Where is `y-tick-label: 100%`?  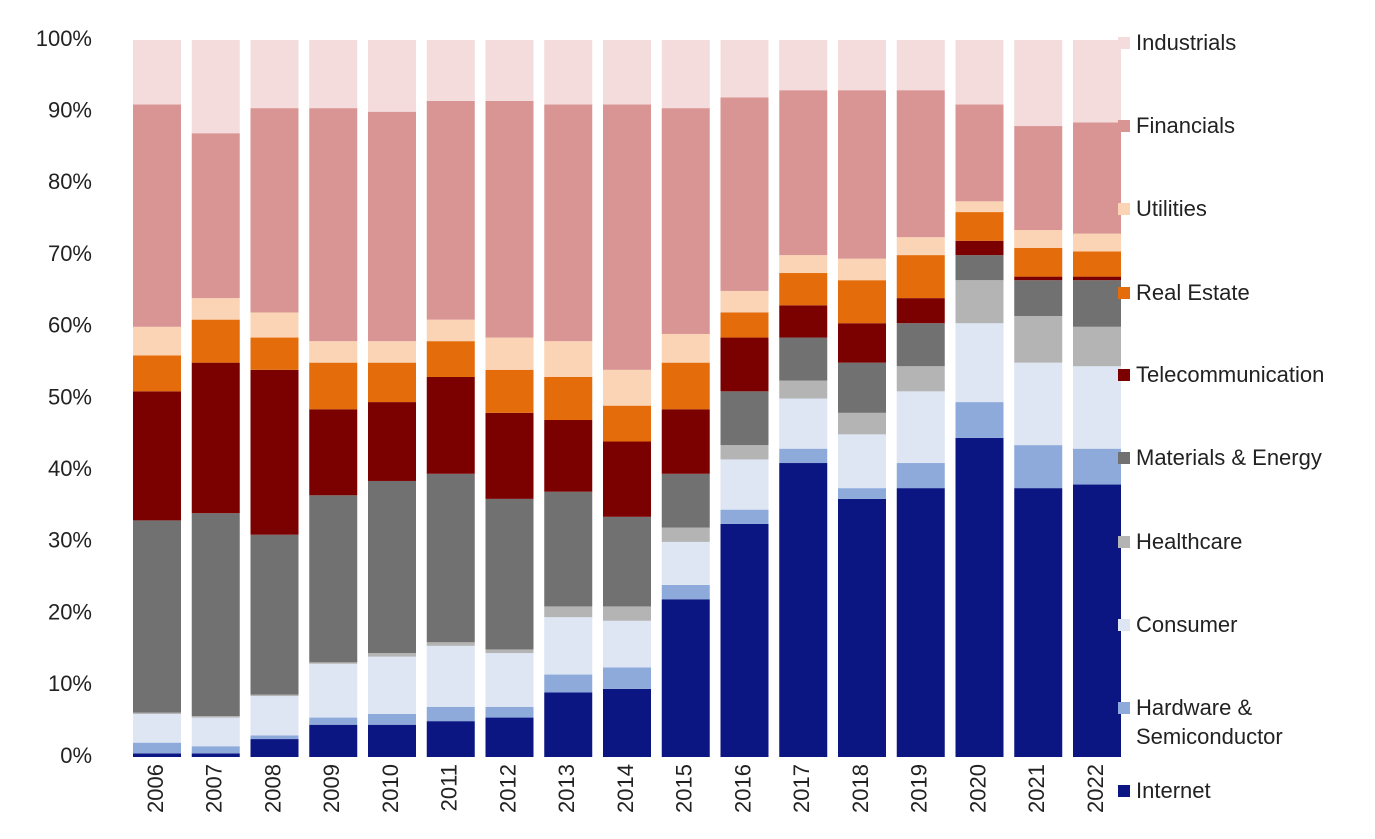 y-tick-label: 100% is located at coordinates (64, 38).